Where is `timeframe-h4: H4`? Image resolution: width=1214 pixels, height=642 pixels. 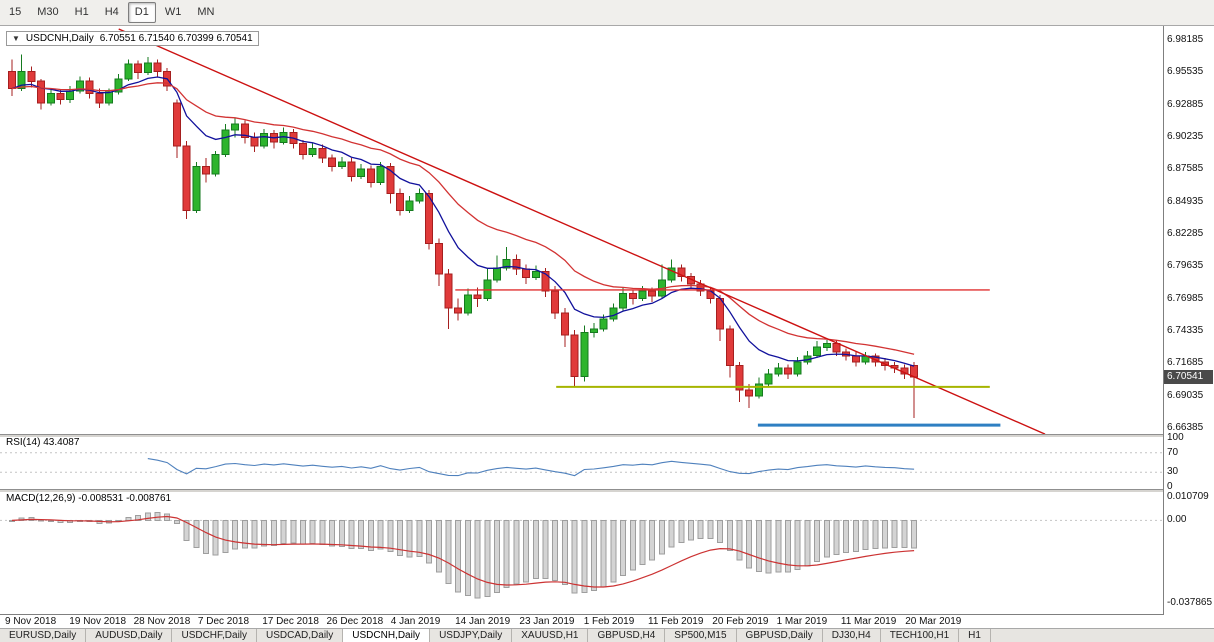 timeframe-h4: H4 is located at coordinates (111, 12).